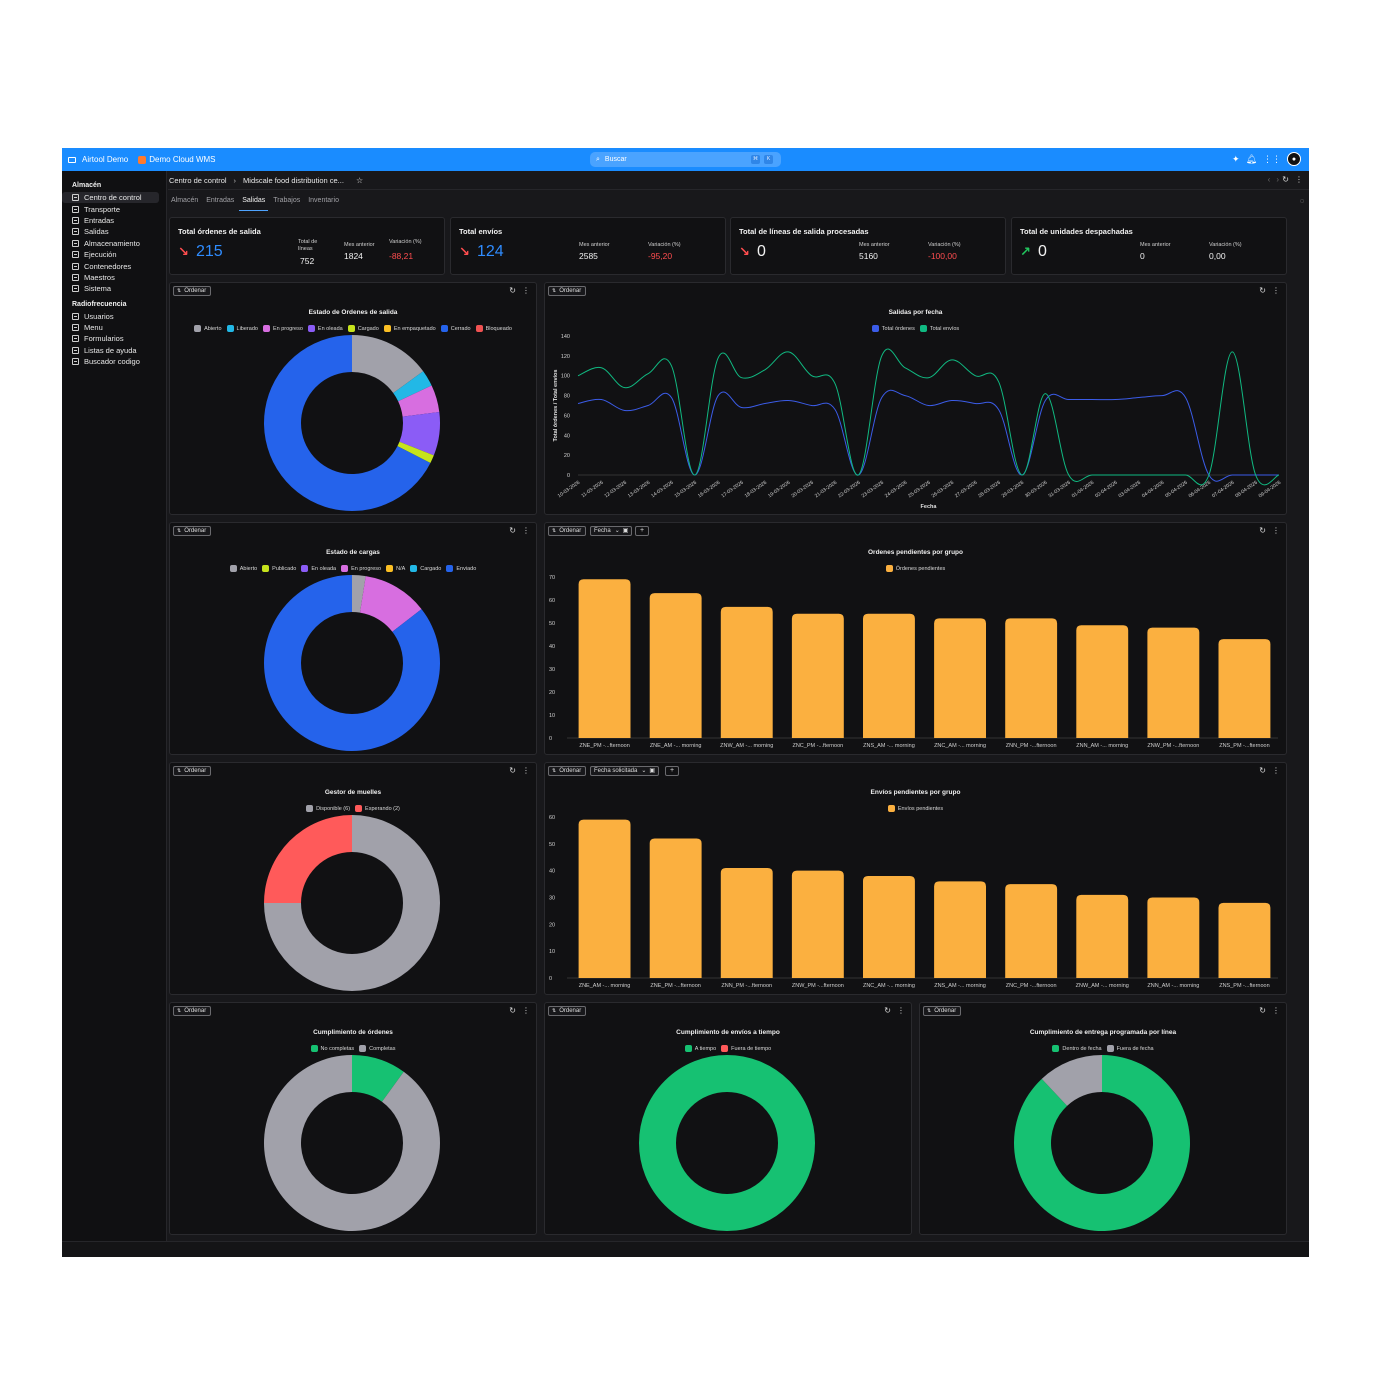  I want to click on pie-slice-fuera-de-fecha, so click(1071, 1080).